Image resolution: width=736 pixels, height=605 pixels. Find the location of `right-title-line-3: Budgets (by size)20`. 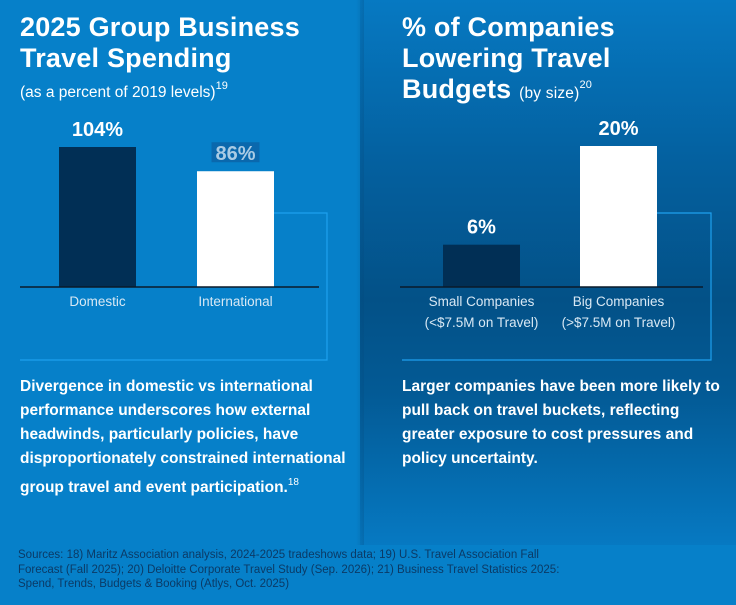

right-title-line-3: Budgets (by size)20 is located at coordinates (508, 92).